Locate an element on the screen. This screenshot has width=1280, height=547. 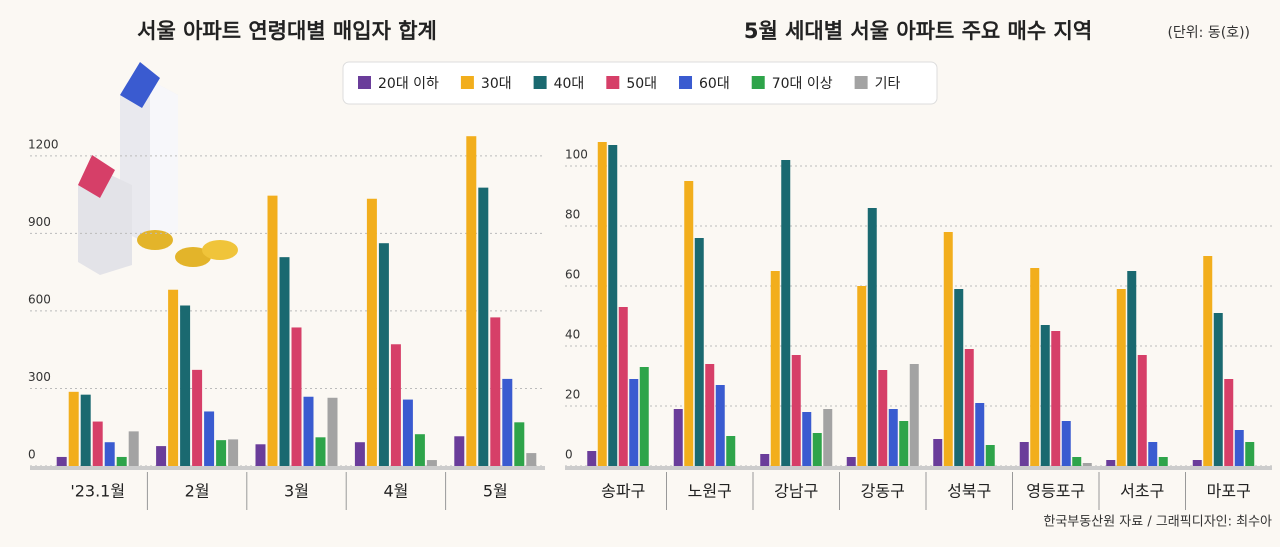
x-tick-label: 노원구 is located at coordinates (710, 491).